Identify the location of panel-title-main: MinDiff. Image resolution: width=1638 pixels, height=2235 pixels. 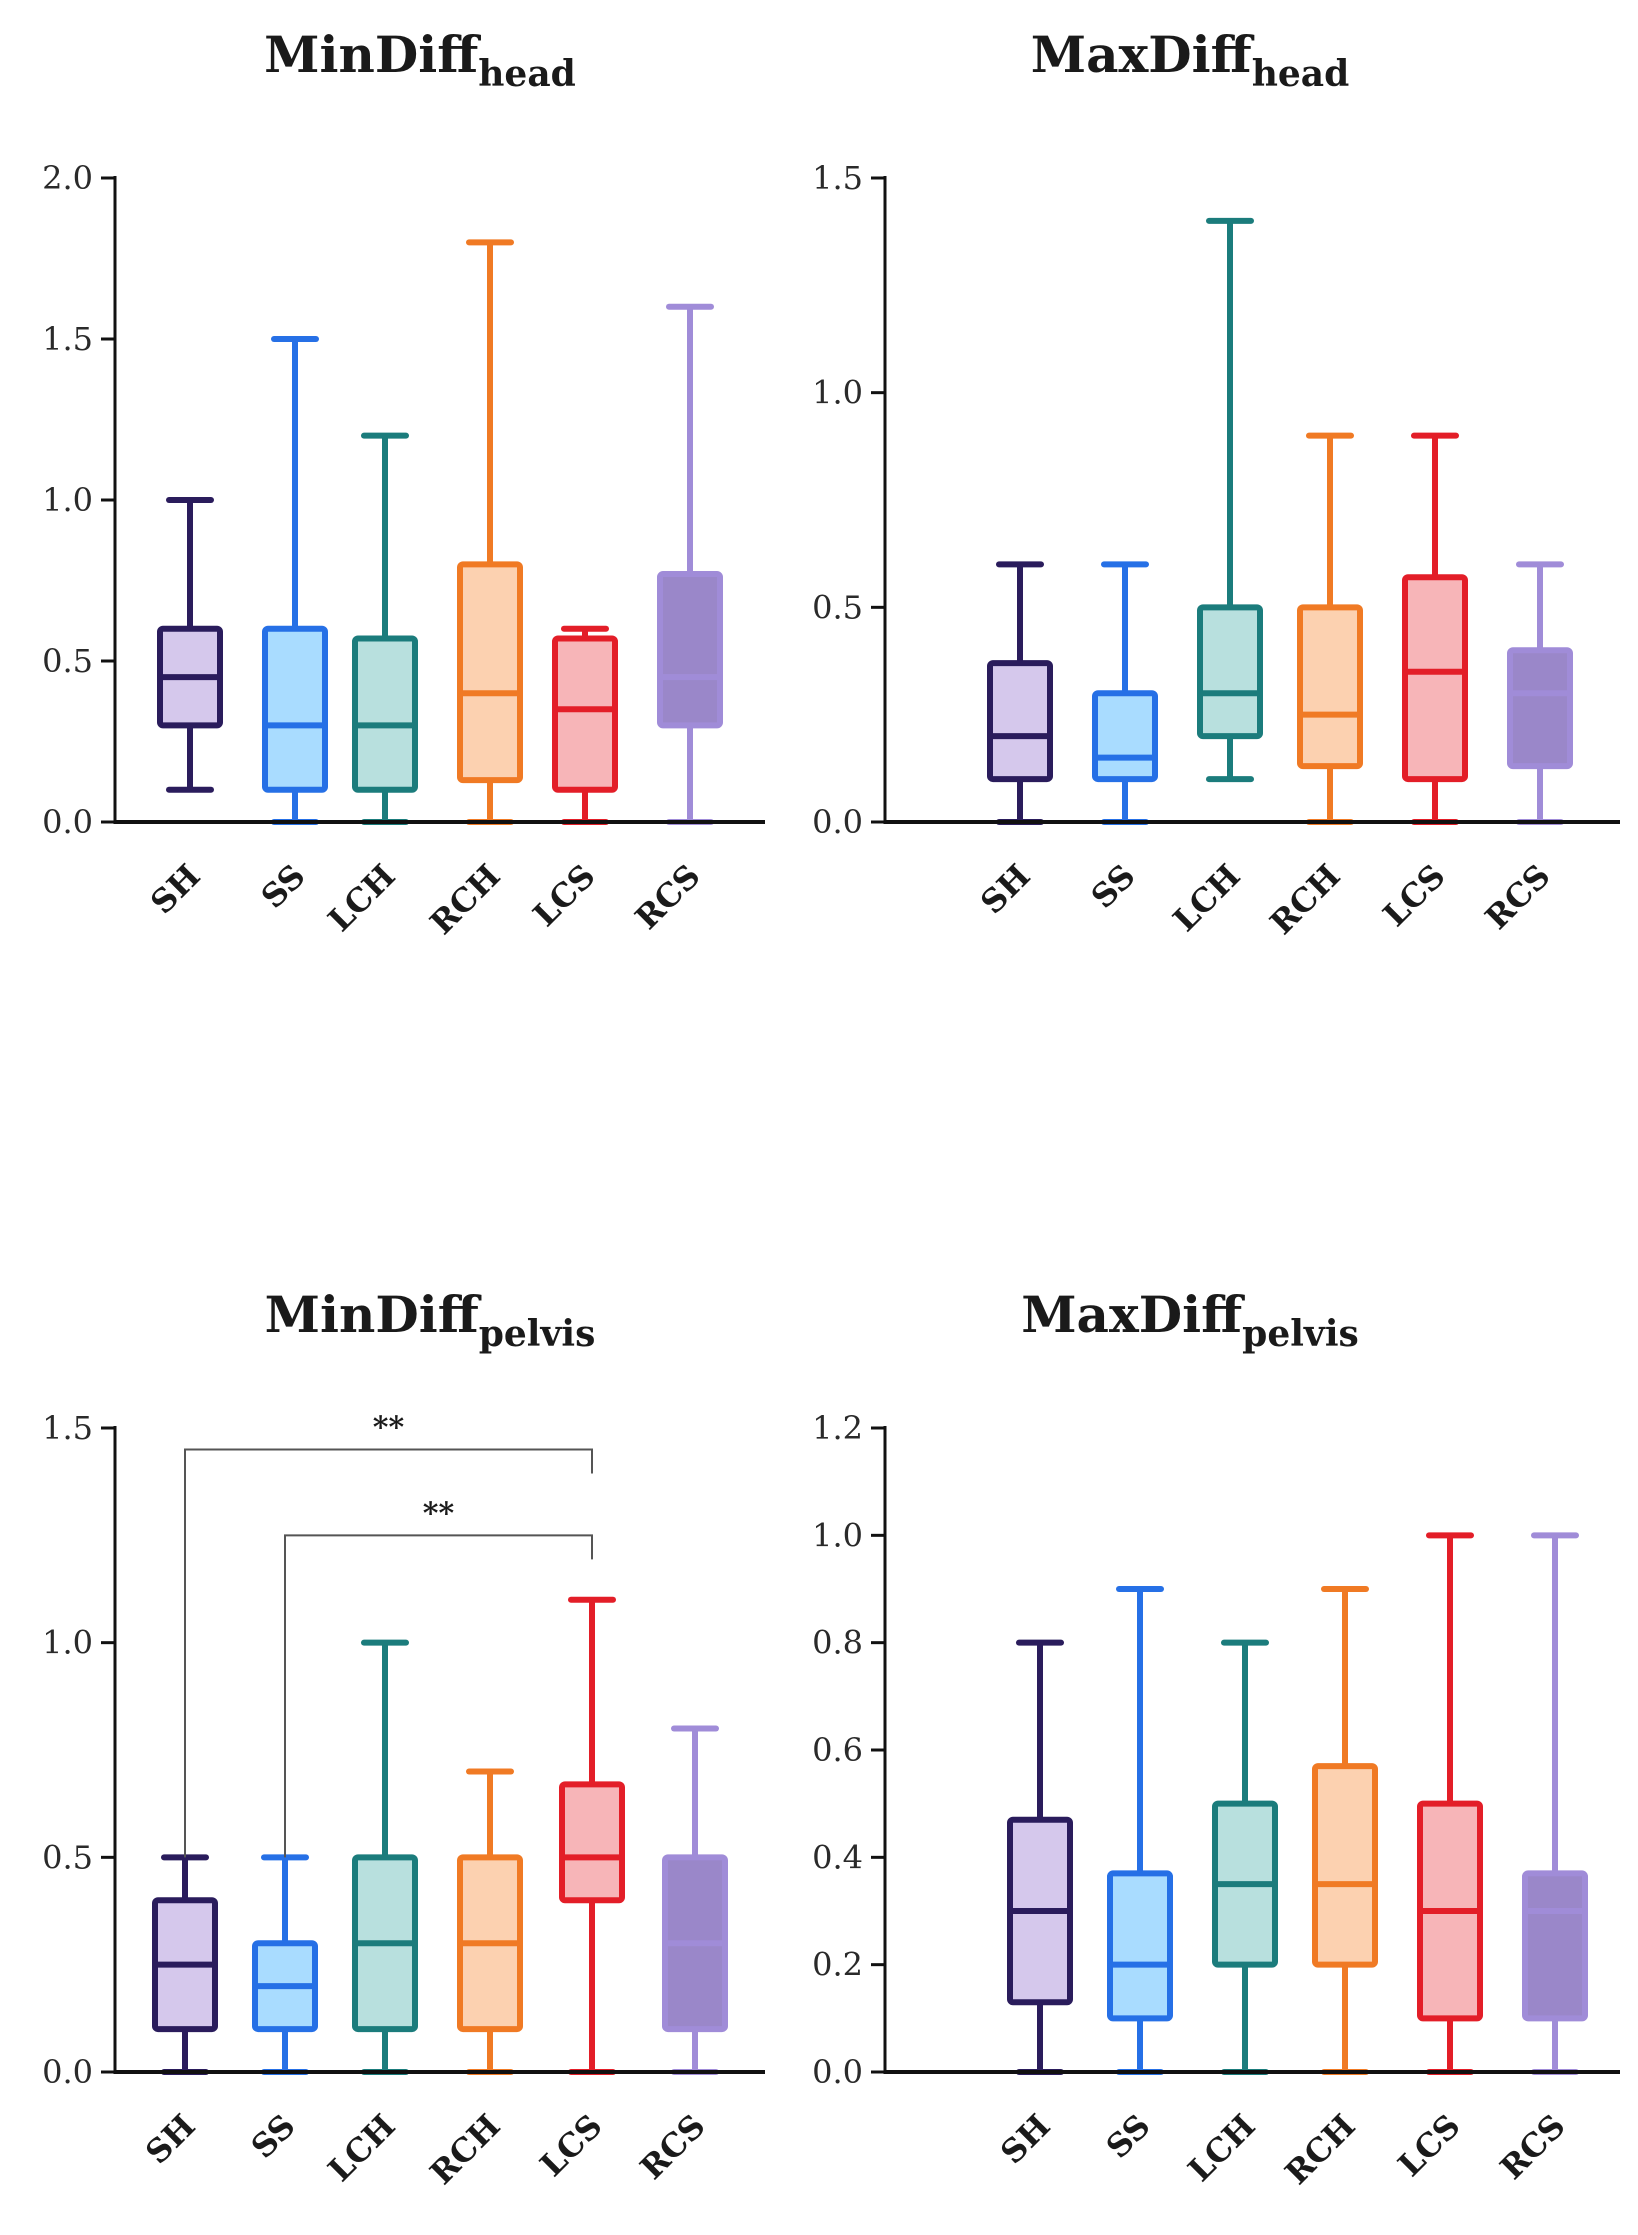
(373, 1314).